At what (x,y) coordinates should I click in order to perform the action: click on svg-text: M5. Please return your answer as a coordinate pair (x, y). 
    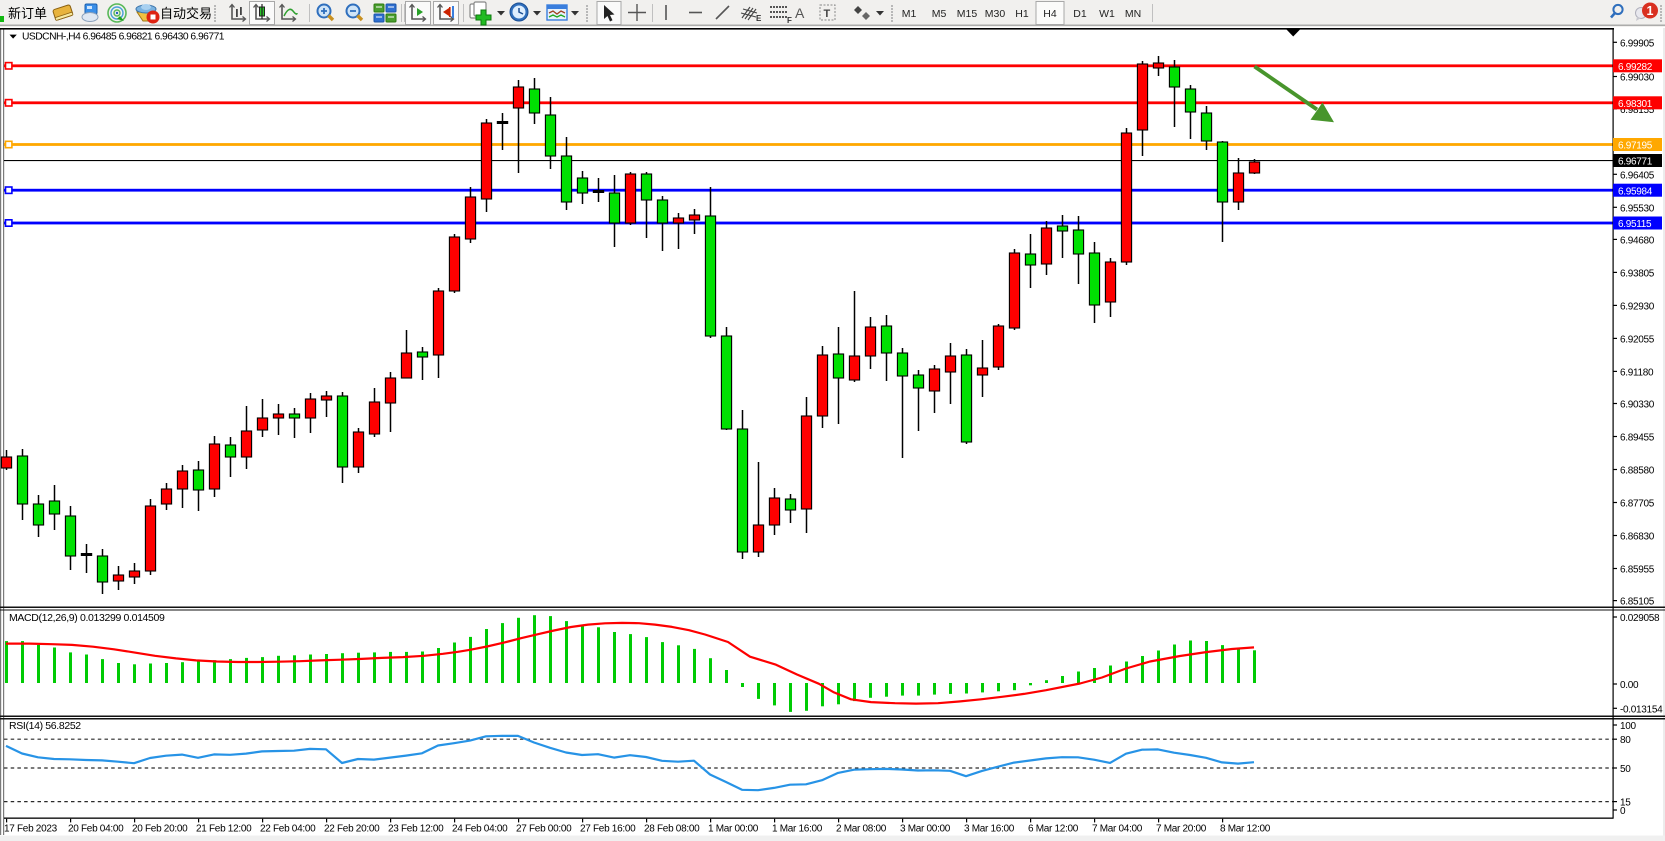
    Looking at the image, I should click on (939, 14).